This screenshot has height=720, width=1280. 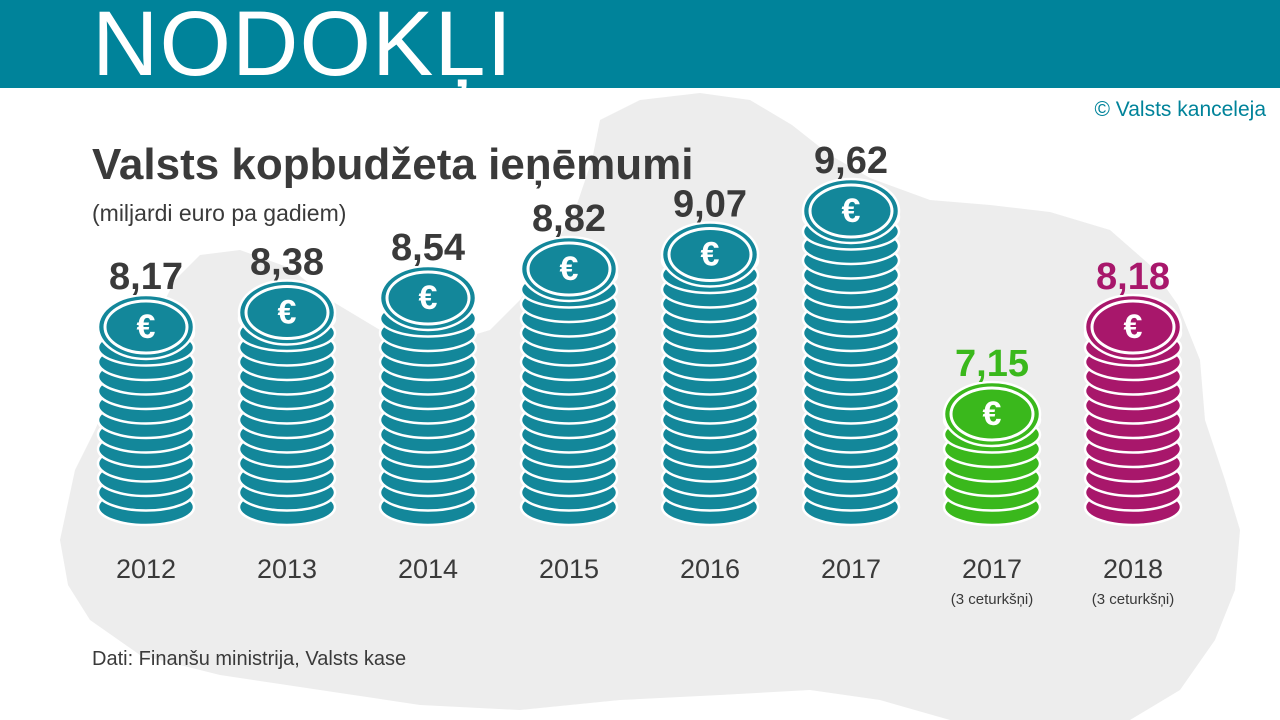 What do you see at coordinates (1133, 277) in the screenshot?
I see `value-label: 8,18` at bounding box center [1133, 277].